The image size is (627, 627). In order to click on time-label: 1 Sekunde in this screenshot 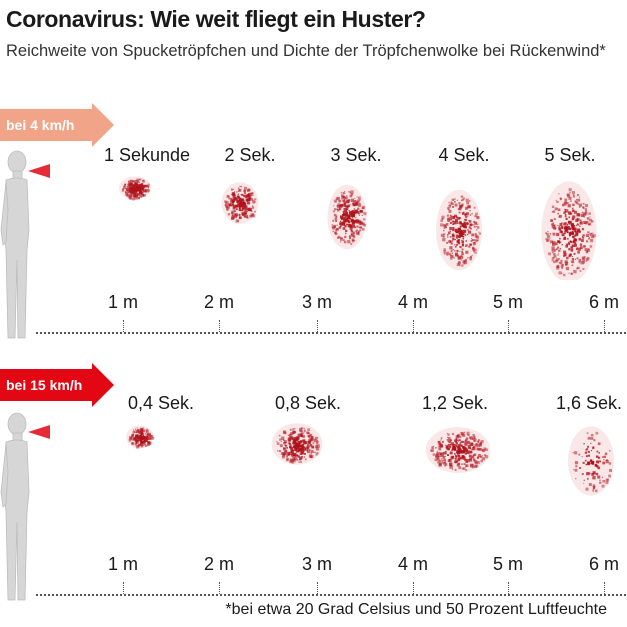, I will do `click(147, 155)`.